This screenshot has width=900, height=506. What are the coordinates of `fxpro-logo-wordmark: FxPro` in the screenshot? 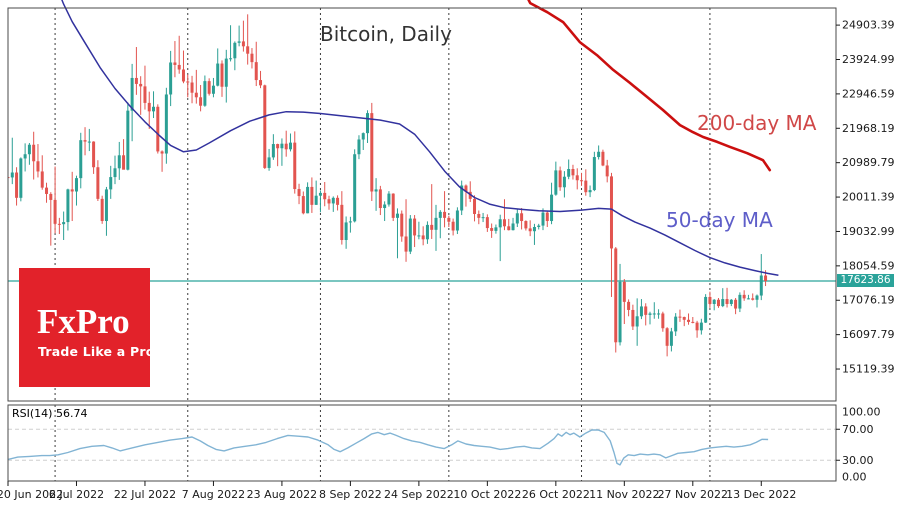 It's located at (83, 321).